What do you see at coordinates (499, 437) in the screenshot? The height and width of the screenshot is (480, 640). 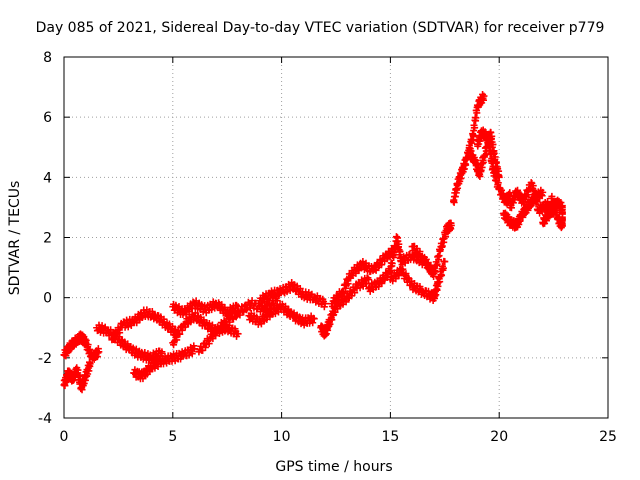 I see `x-tick-label: 20` at bounding box center [499, 437].